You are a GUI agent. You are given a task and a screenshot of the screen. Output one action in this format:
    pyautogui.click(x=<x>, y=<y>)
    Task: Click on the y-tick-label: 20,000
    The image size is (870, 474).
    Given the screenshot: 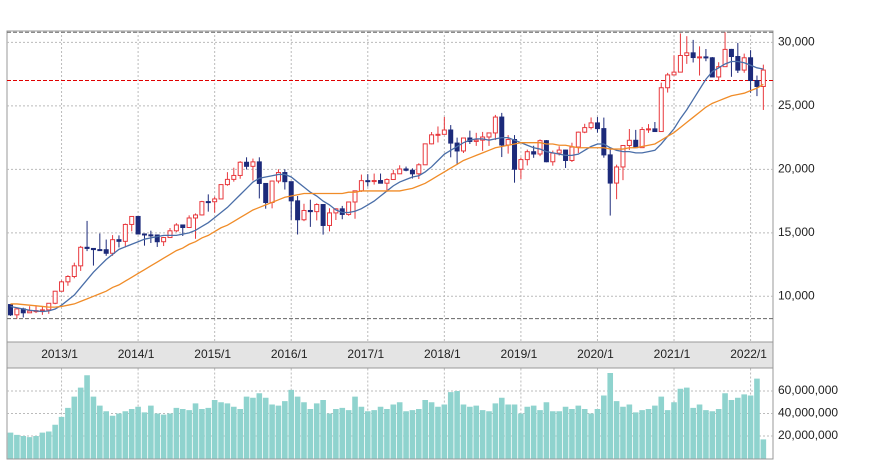 What is the action you would take?
    pyautogui.click(x=796, y=169)
    